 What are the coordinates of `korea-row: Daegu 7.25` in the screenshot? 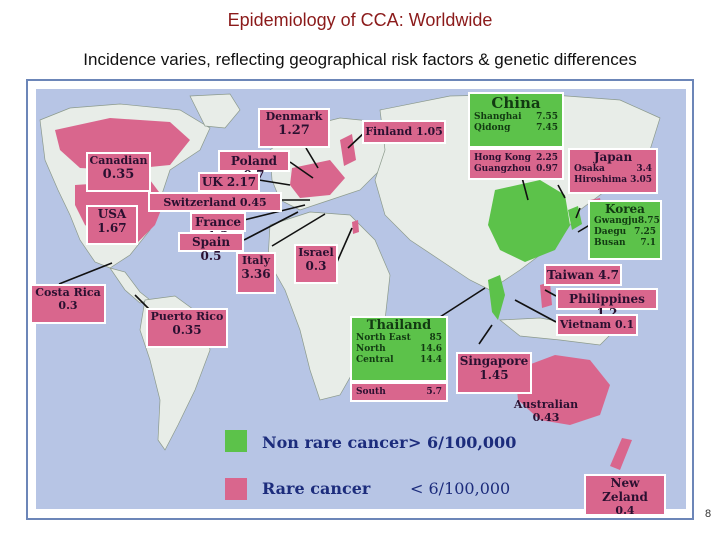 It's located at (625, 232).